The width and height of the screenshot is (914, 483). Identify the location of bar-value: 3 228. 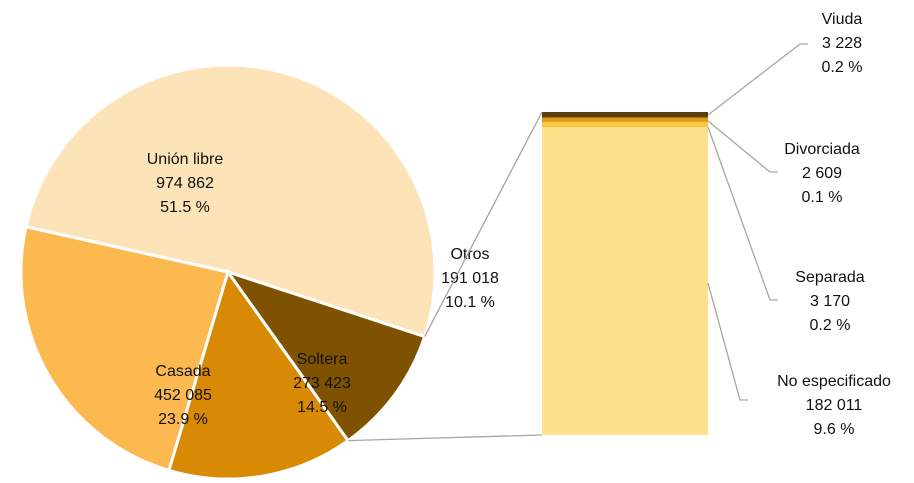
(842, 43).